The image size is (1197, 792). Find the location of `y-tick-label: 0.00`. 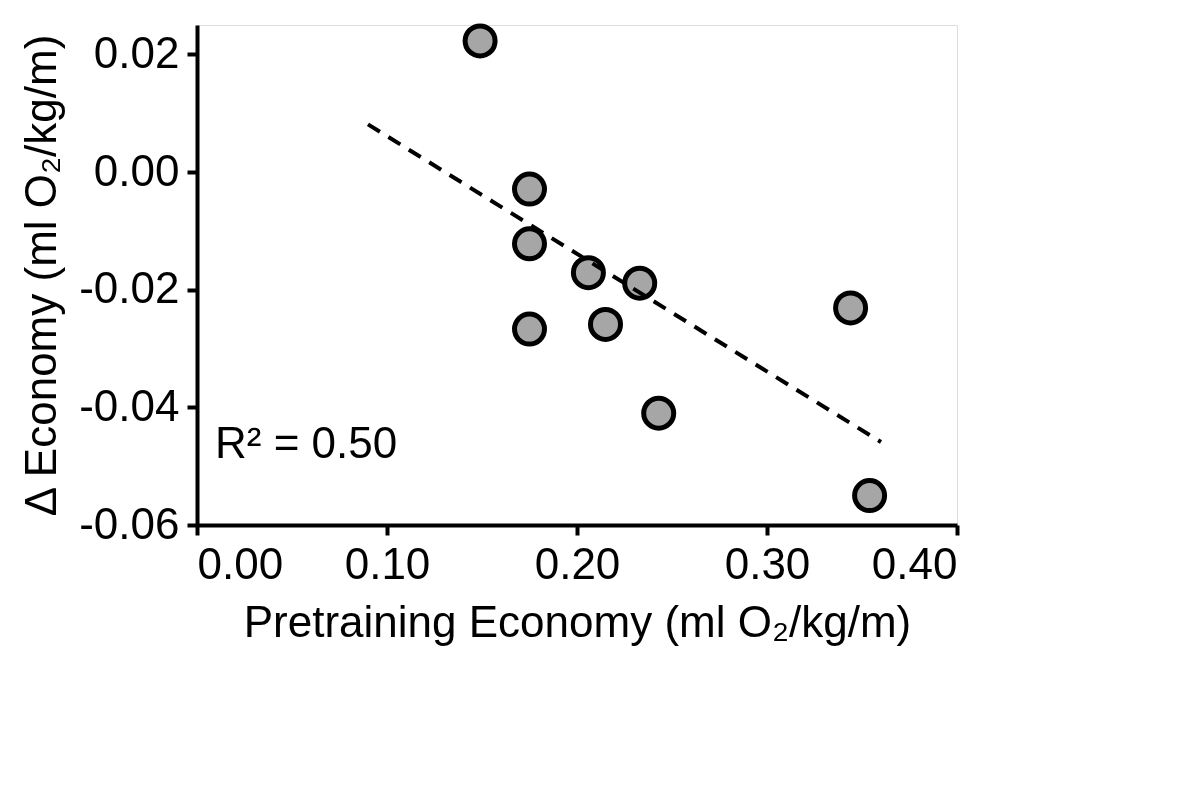

y-tick-label: 0.00 is located at coordinates (136, 170).